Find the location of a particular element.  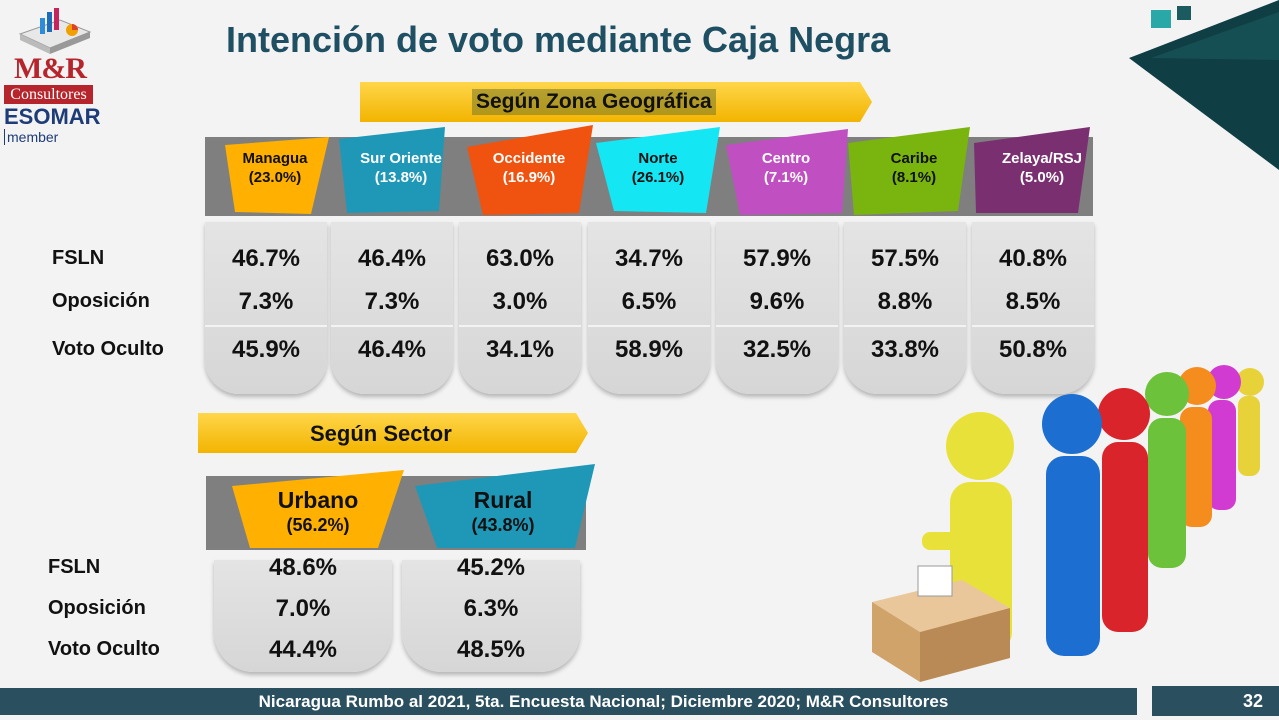

sector-value: 6.3% is located at coordinates (491, 608).